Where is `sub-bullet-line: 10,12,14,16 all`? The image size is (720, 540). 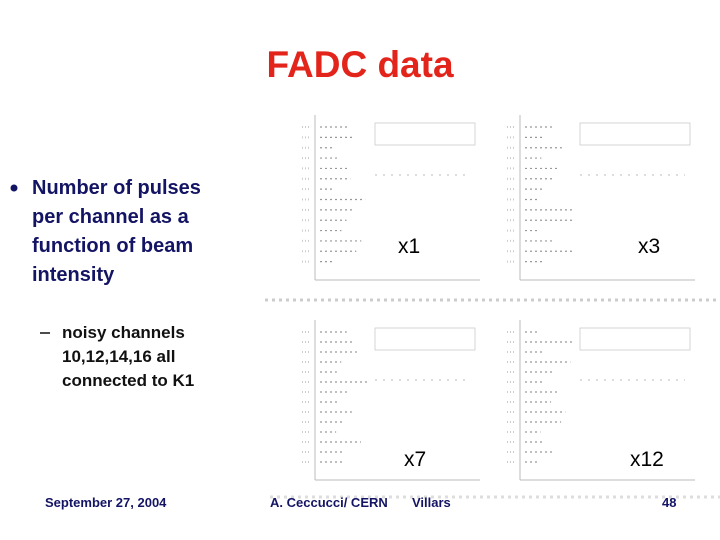
sub-bullet-line: 10,12,14,16 all is located at coordinates (119, 356).